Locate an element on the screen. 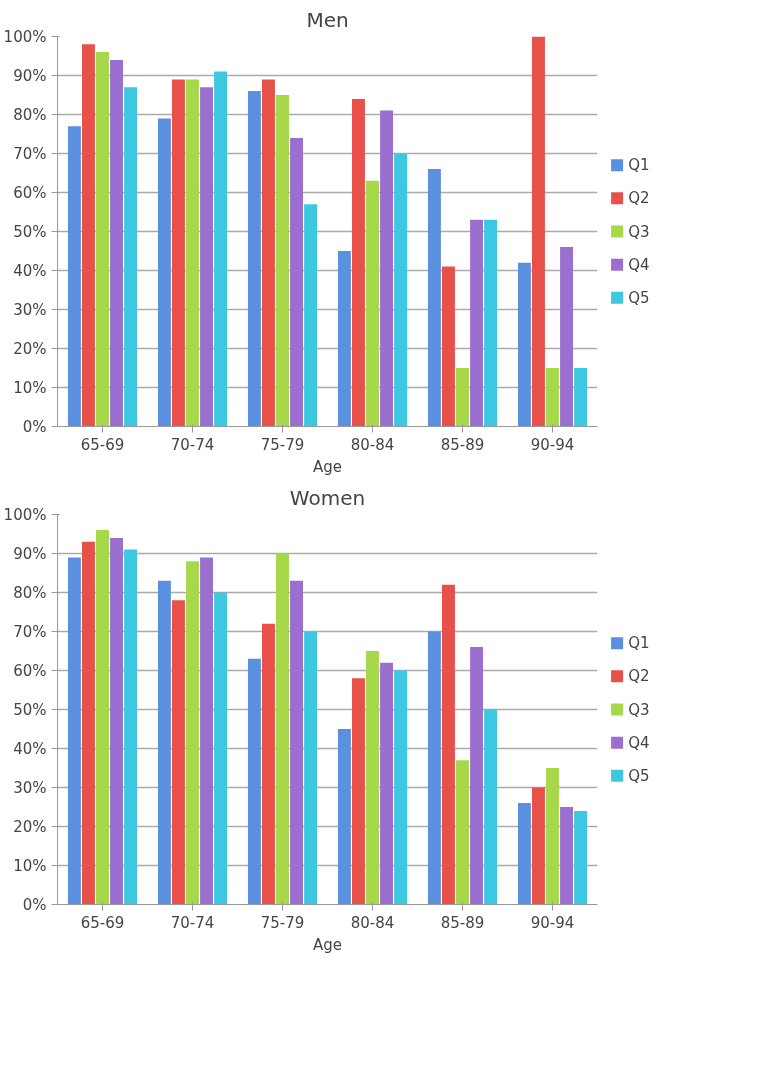 This screenshot has height=1086, width=760. y-tick-label: 20% is located at coordinates (30, 348).